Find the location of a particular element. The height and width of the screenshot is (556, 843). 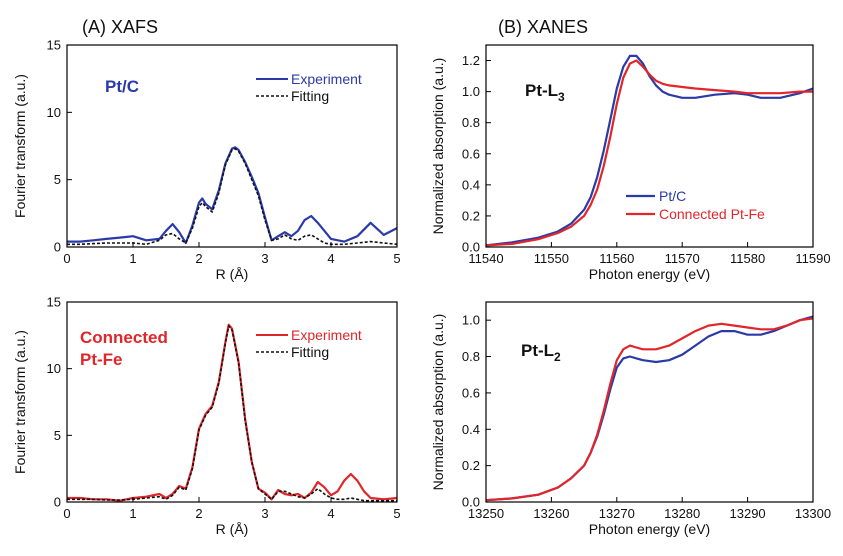

sample-label-line: Pt-Fe is located at coordinates (101, 359).